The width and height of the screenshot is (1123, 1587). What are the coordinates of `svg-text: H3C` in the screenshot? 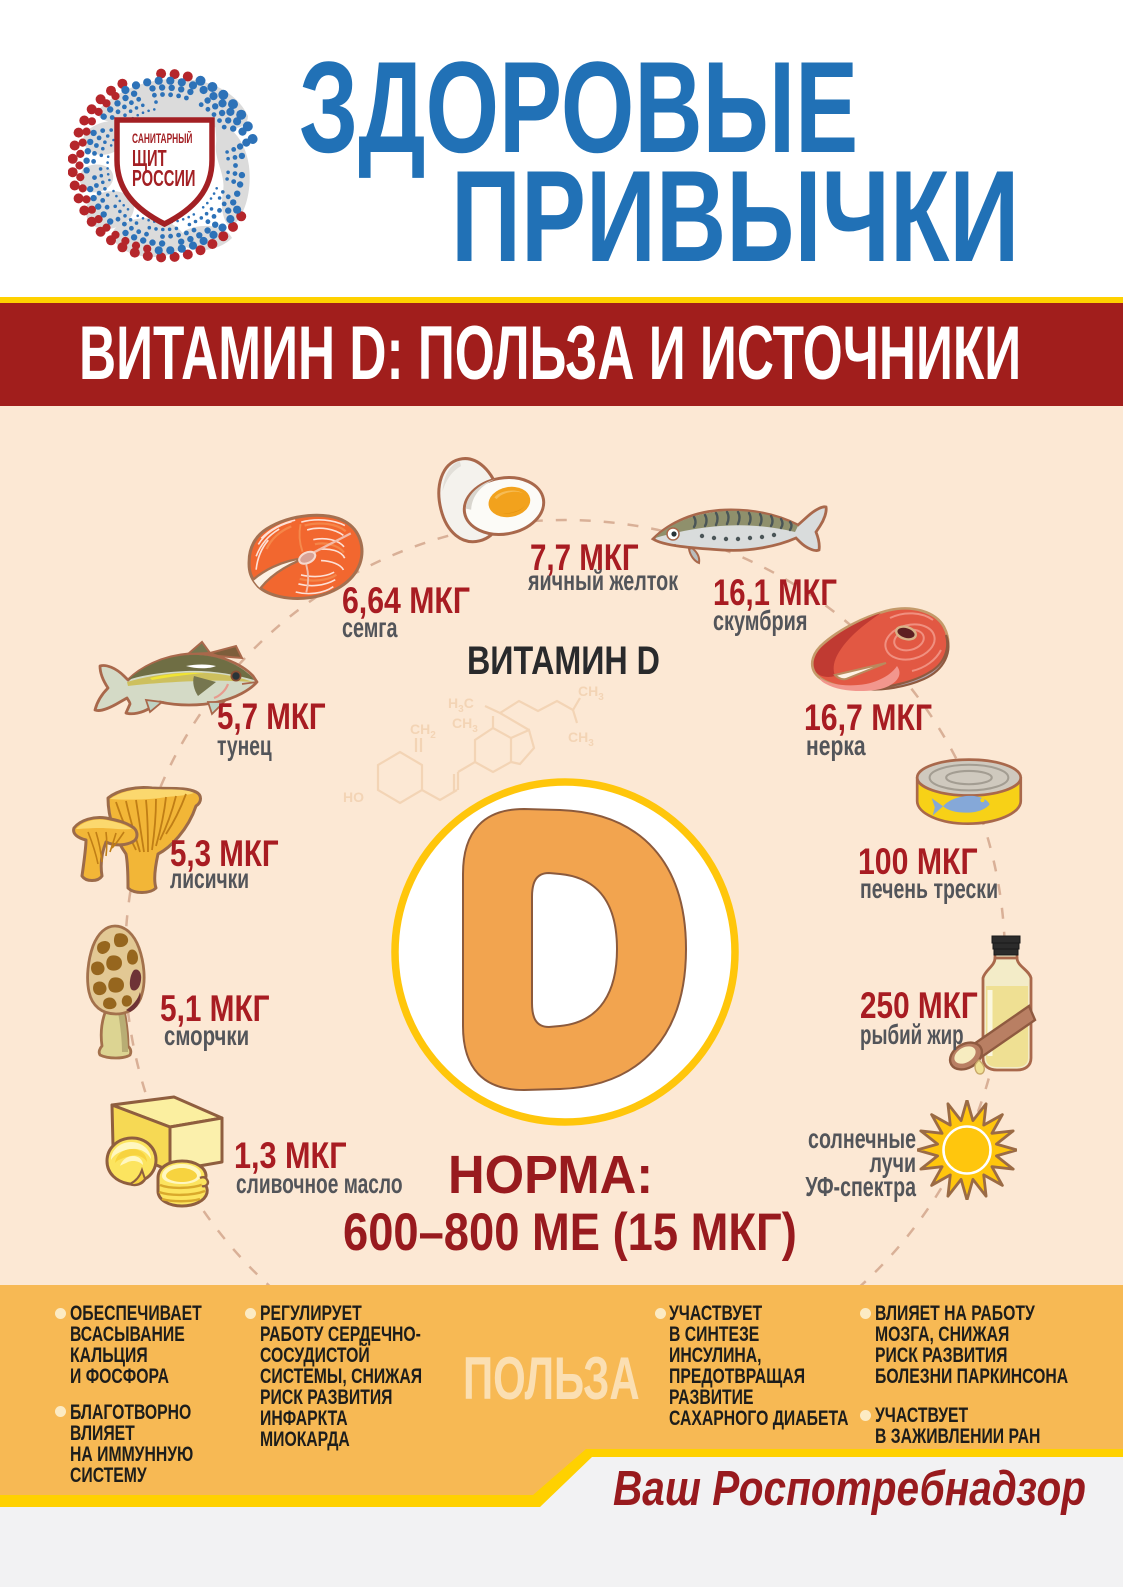 It's located at (461, 705).